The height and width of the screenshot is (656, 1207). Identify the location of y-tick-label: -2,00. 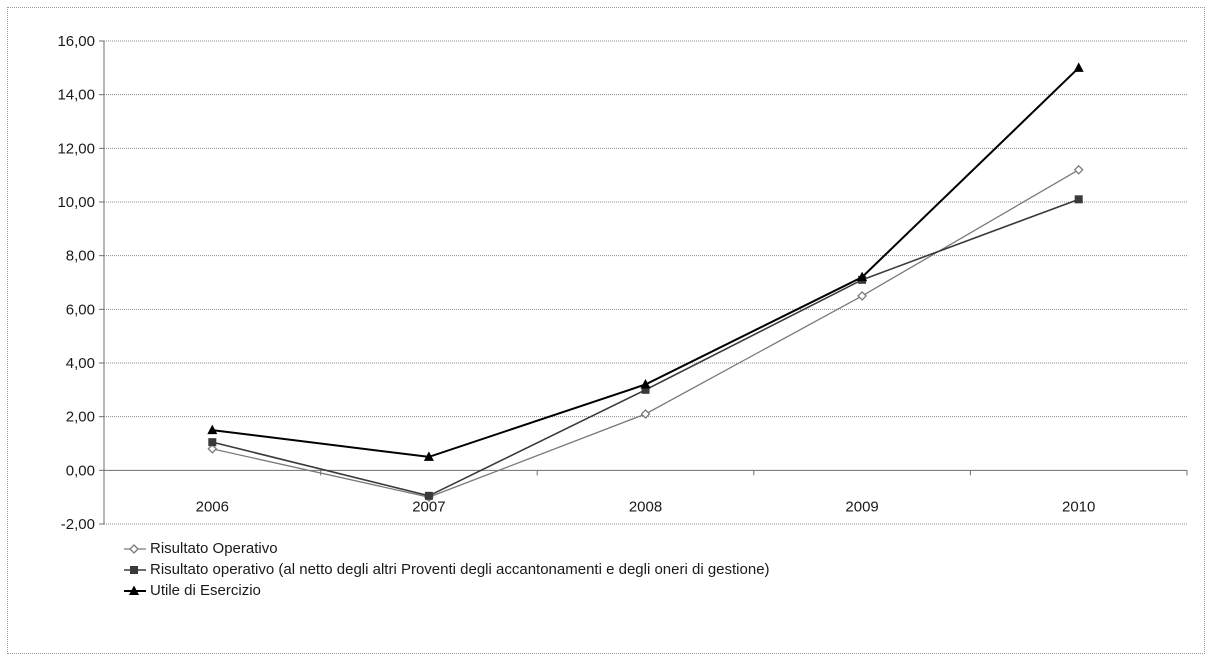
(78, 524).